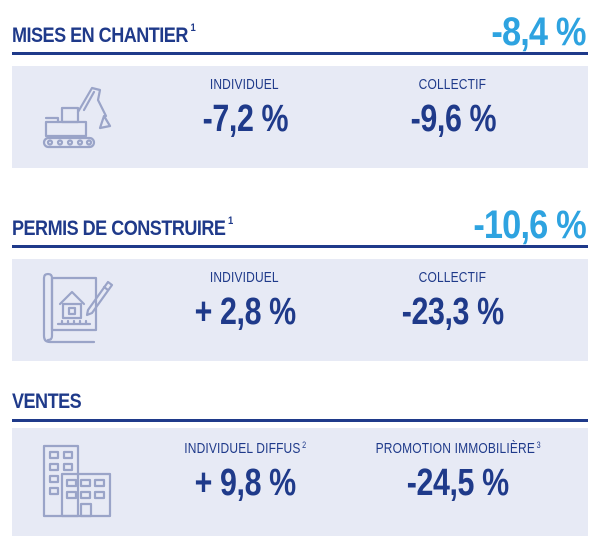 The image size is (600, 546). Describe the element at coordinates (453, 312) in the screenshot. I see `stat-value: -23,3 %` at that location.